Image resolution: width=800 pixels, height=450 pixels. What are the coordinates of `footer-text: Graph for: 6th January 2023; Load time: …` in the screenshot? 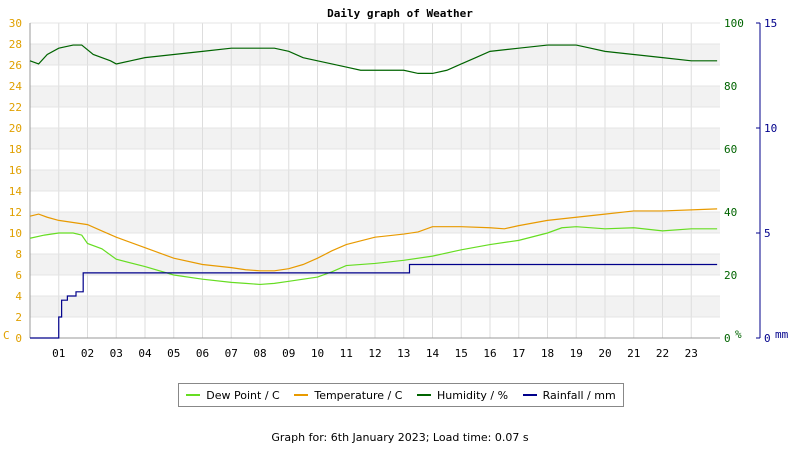 It's located at (400, 437).